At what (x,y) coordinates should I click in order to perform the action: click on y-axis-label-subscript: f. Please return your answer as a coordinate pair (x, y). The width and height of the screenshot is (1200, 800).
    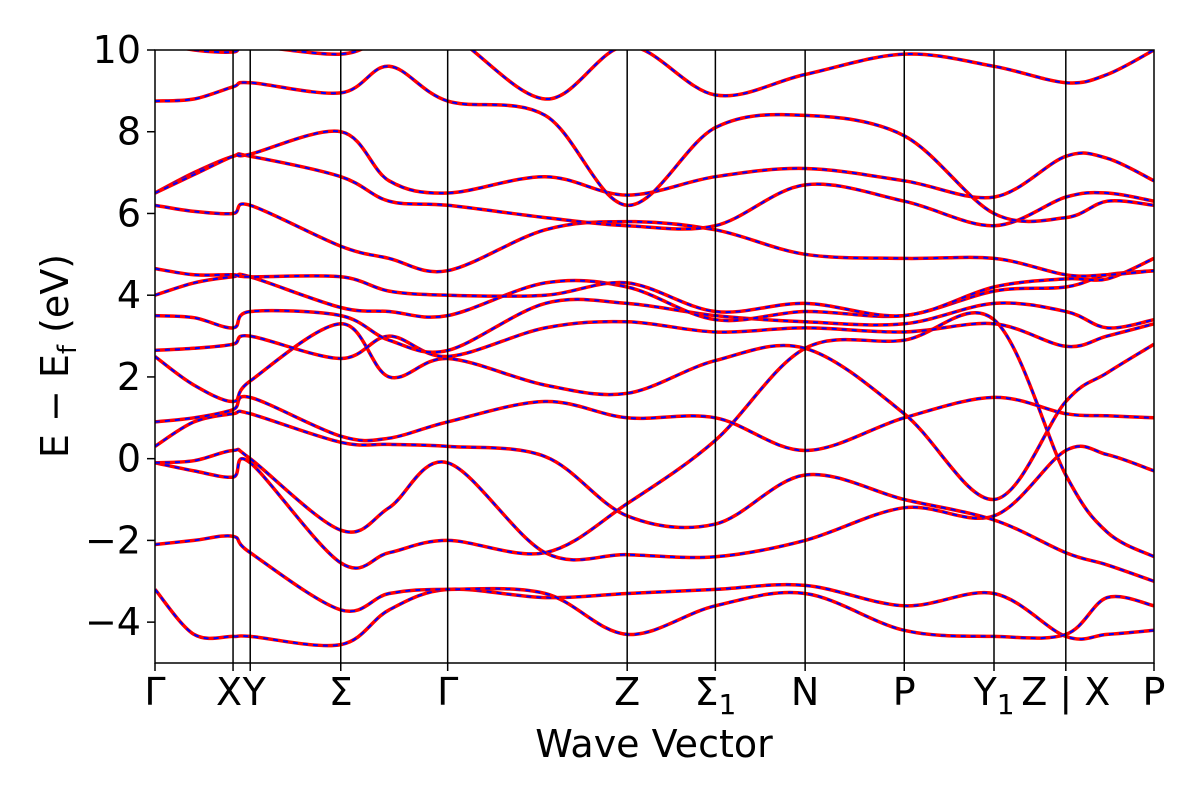
    Looking at the image, I should click on (68, 349).